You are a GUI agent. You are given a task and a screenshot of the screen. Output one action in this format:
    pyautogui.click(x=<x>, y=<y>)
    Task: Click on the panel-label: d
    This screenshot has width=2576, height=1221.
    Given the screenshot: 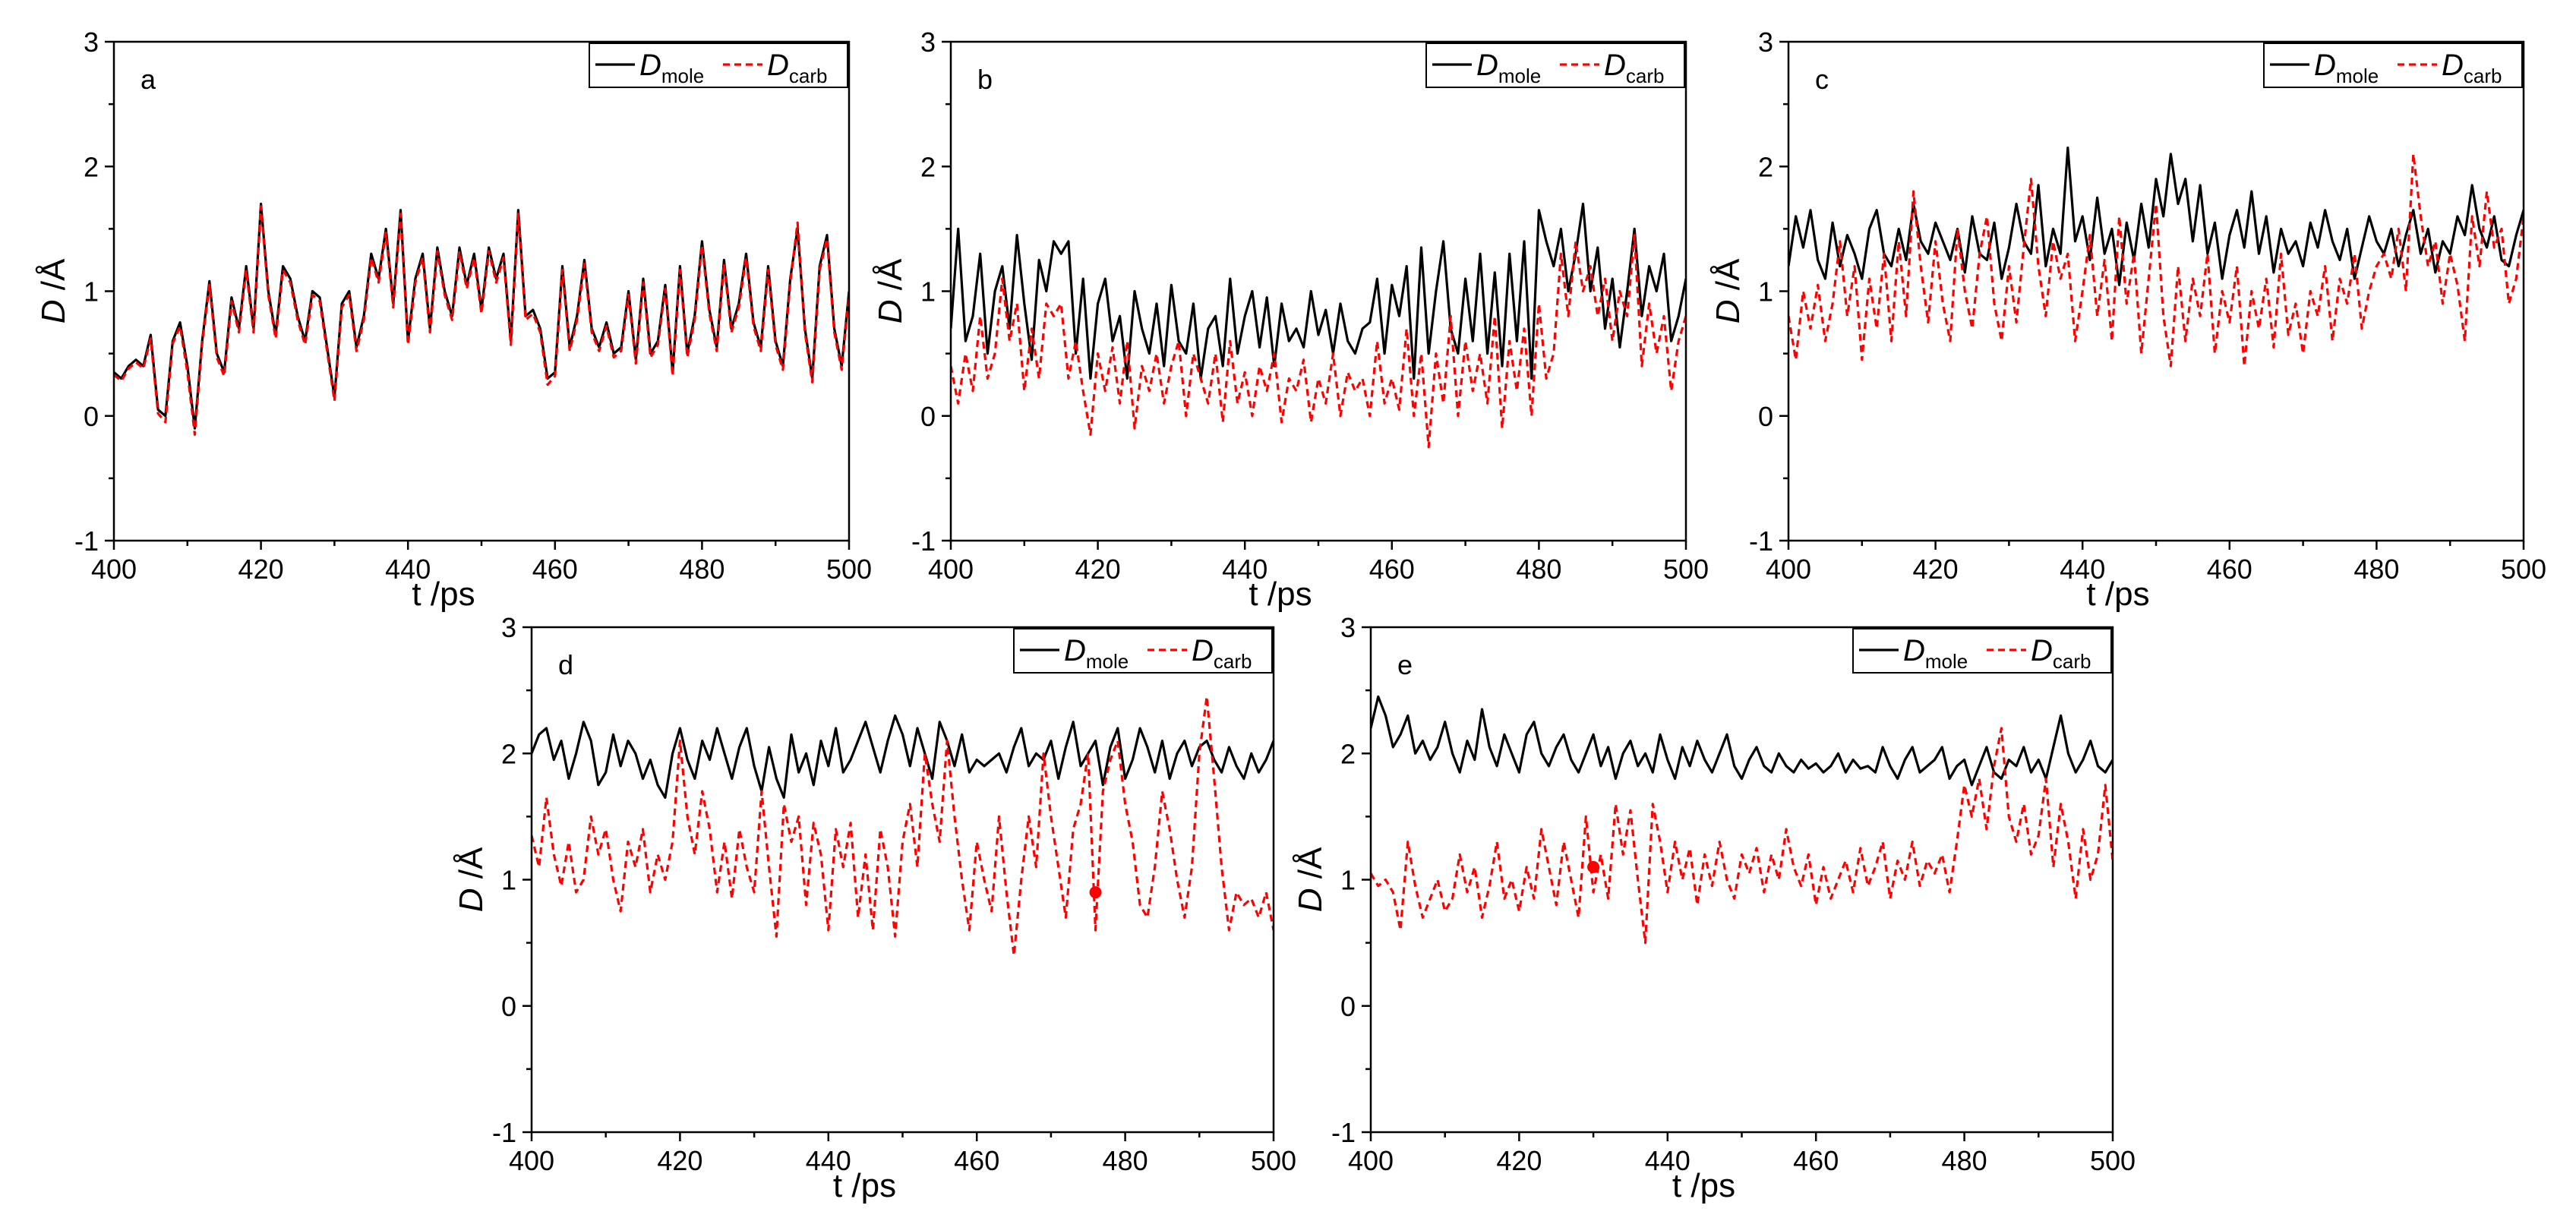 What is the action you would take?
    pyautogui.click(x=565, y=665)
    